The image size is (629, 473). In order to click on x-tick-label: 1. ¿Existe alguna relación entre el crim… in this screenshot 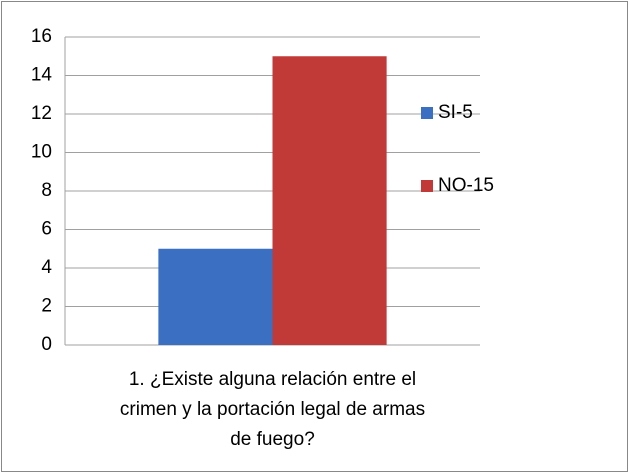, I will do `click(272, 409)`.